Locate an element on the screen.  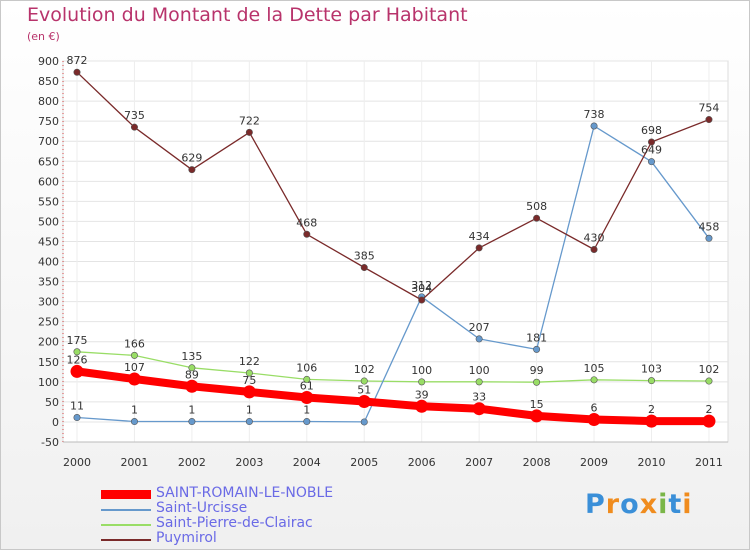
data-label-saint-romain-le-noble: 2 is located at coordinates (708, 409).